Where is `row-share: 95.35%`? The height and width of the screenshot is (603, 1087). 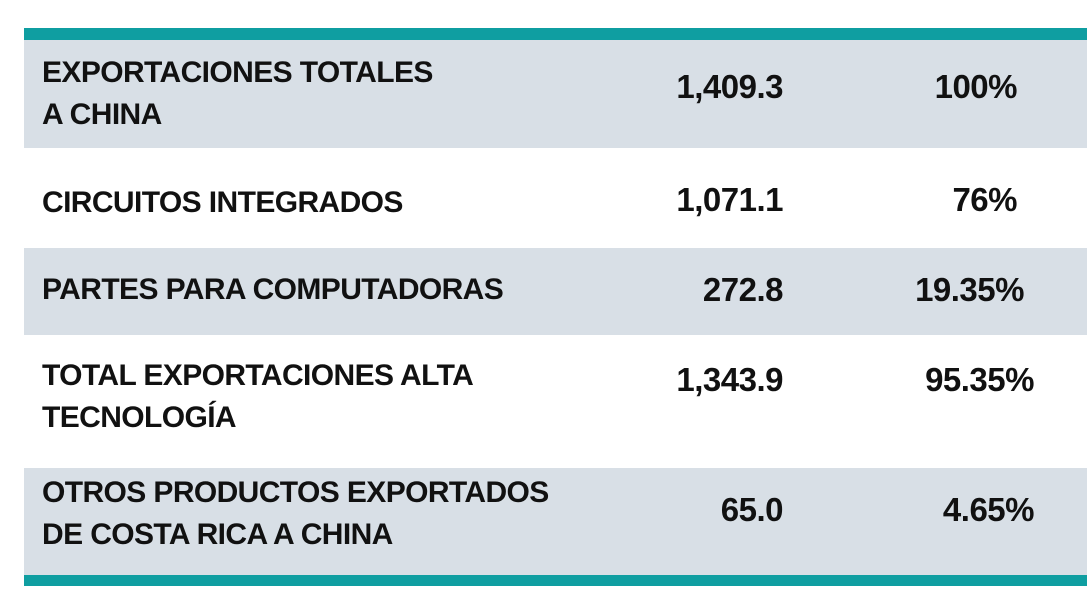
row-share: 95.35% is located at coordinates (979, 379).